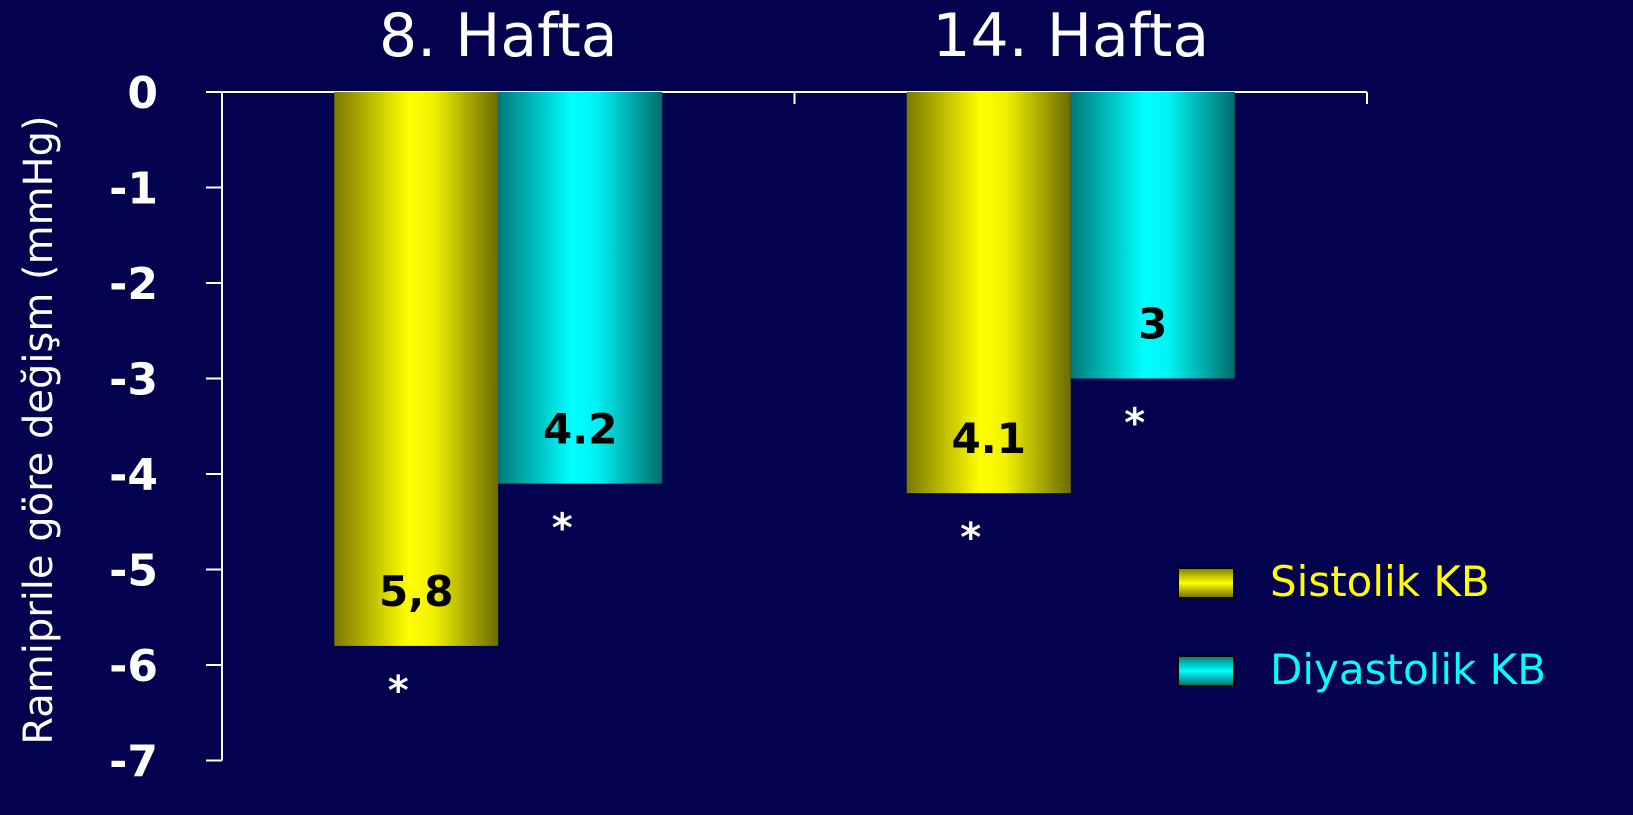 Image resolution: width=1633 pixels, height=815 pixels. Describe the element at coordinates (989, 438) in the screenshot. I see `data-label-0-1: 4.1` at that location.